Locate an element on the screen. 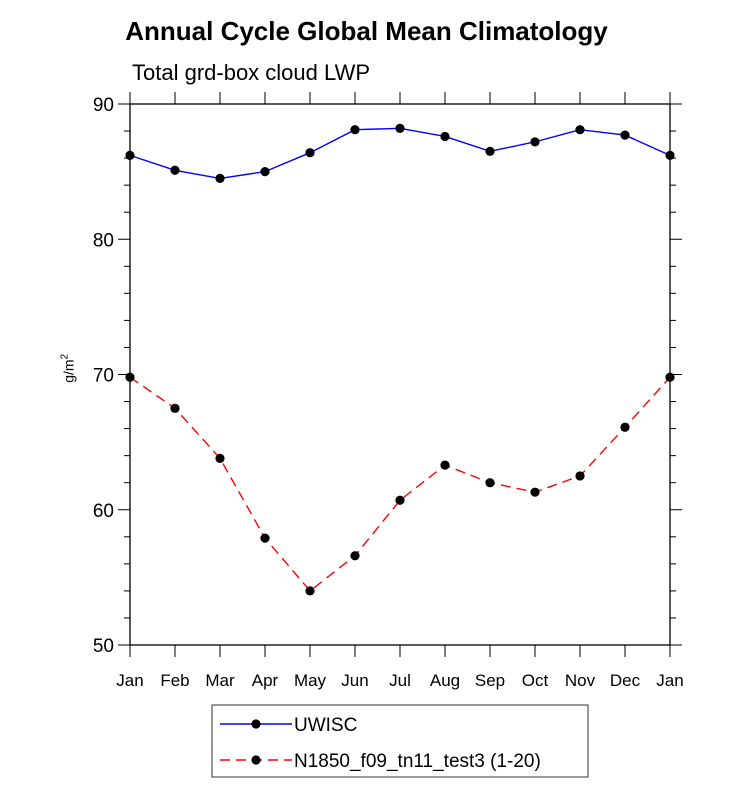  x-tick-label: Mar is located at coordinates (220, 680).